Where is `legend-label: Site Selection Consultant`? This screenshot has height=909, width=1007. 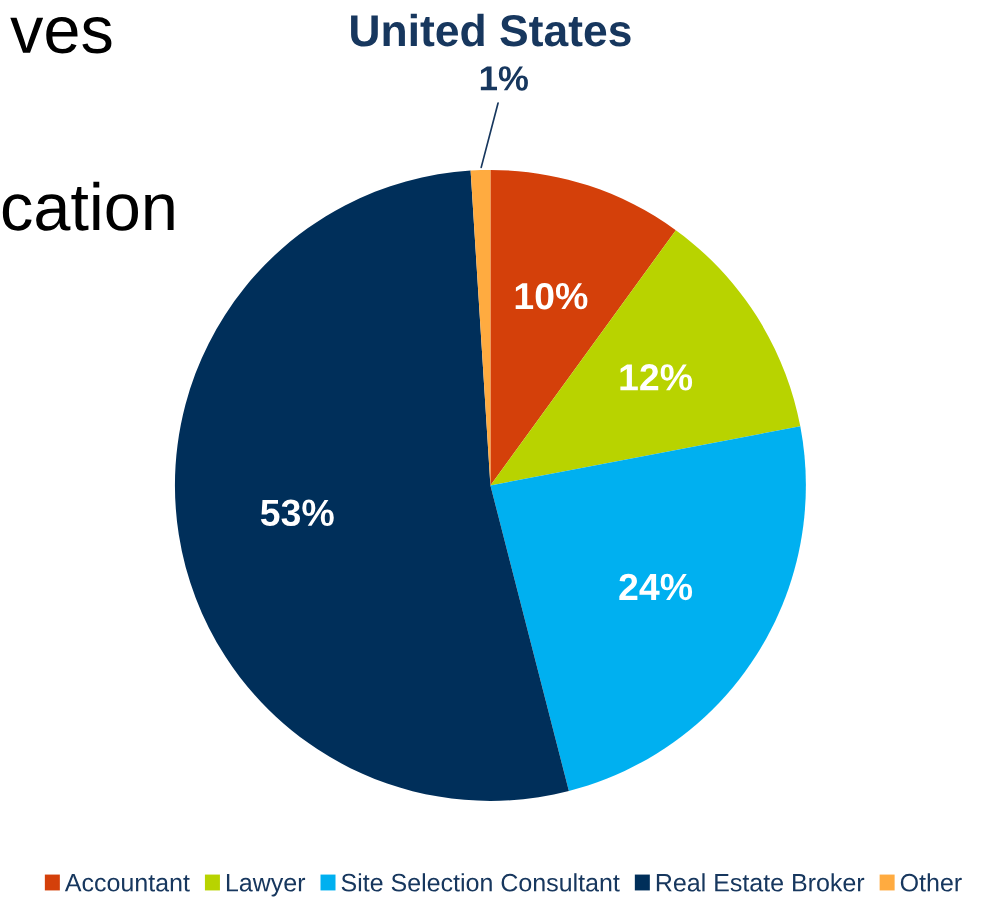
legend-label: Site Selection Consultant is located at coordinates (480, 882).